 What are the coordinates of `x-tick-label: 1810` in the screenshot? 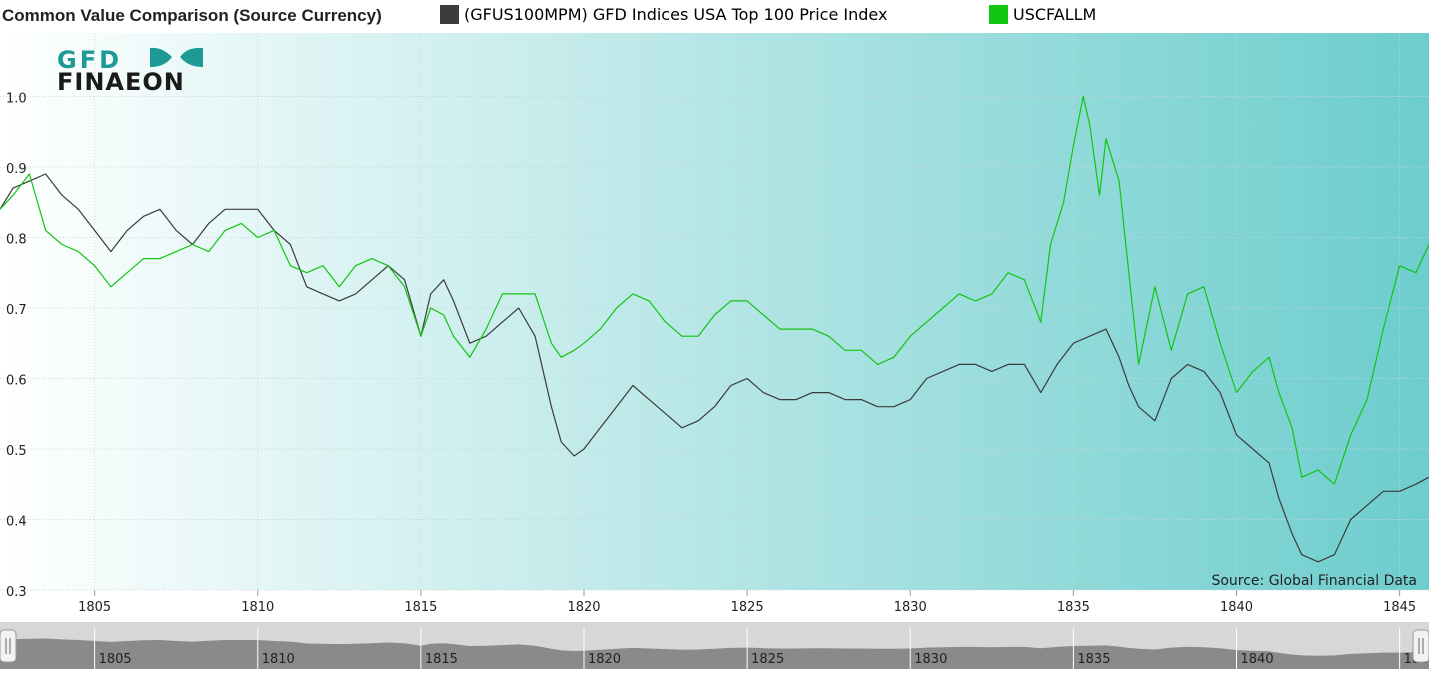 It's located at (257, 607).